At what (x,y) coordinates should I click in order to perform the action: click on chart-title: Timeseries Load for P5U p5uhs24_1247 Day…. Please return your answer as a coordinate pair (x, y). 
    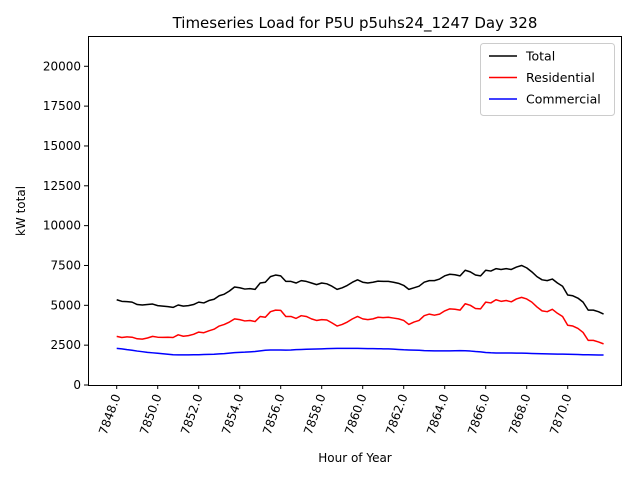
    Looking at the image, I should click on (355, 23).